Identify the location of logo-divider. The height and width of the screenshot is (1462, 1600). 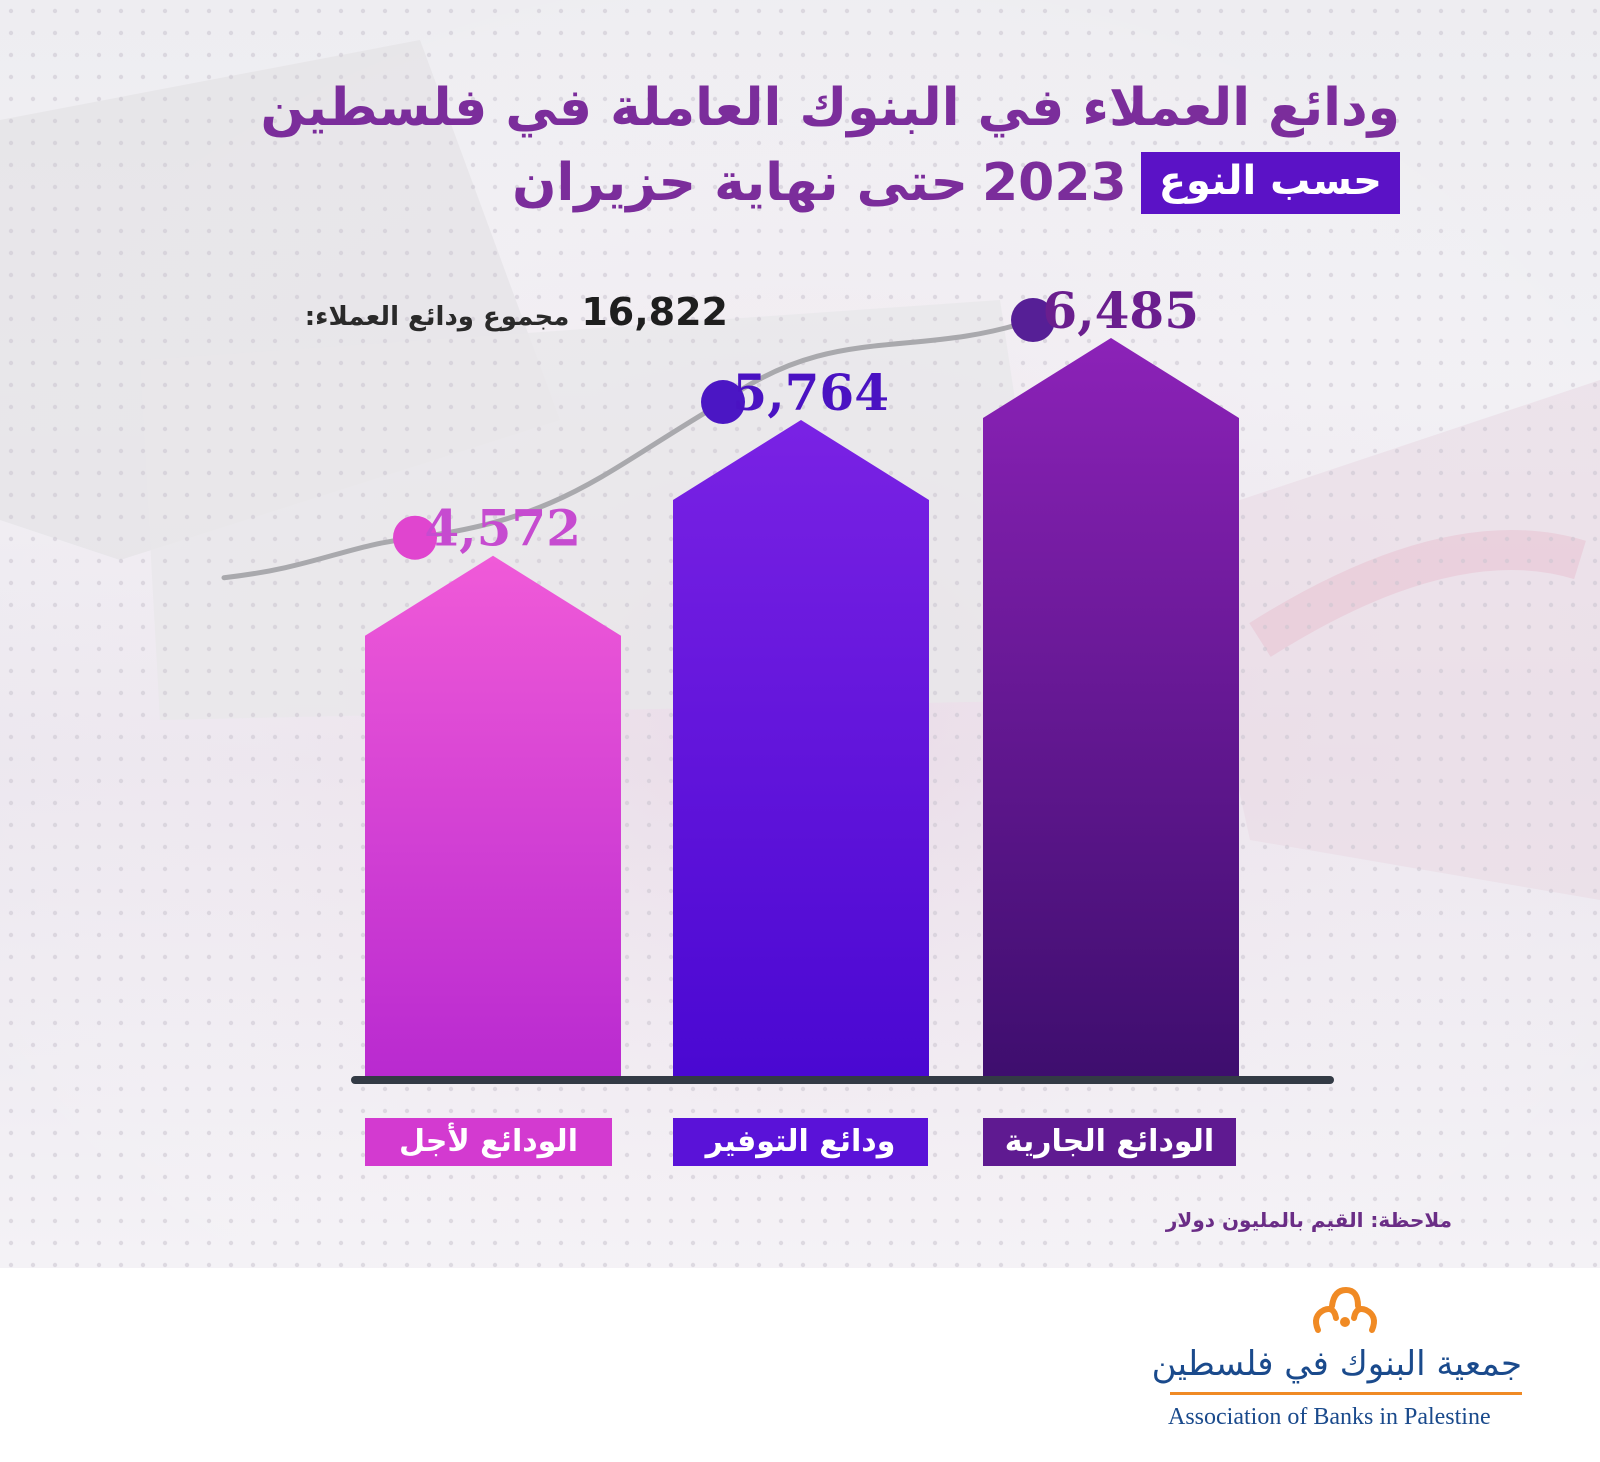
(1346, 1393).